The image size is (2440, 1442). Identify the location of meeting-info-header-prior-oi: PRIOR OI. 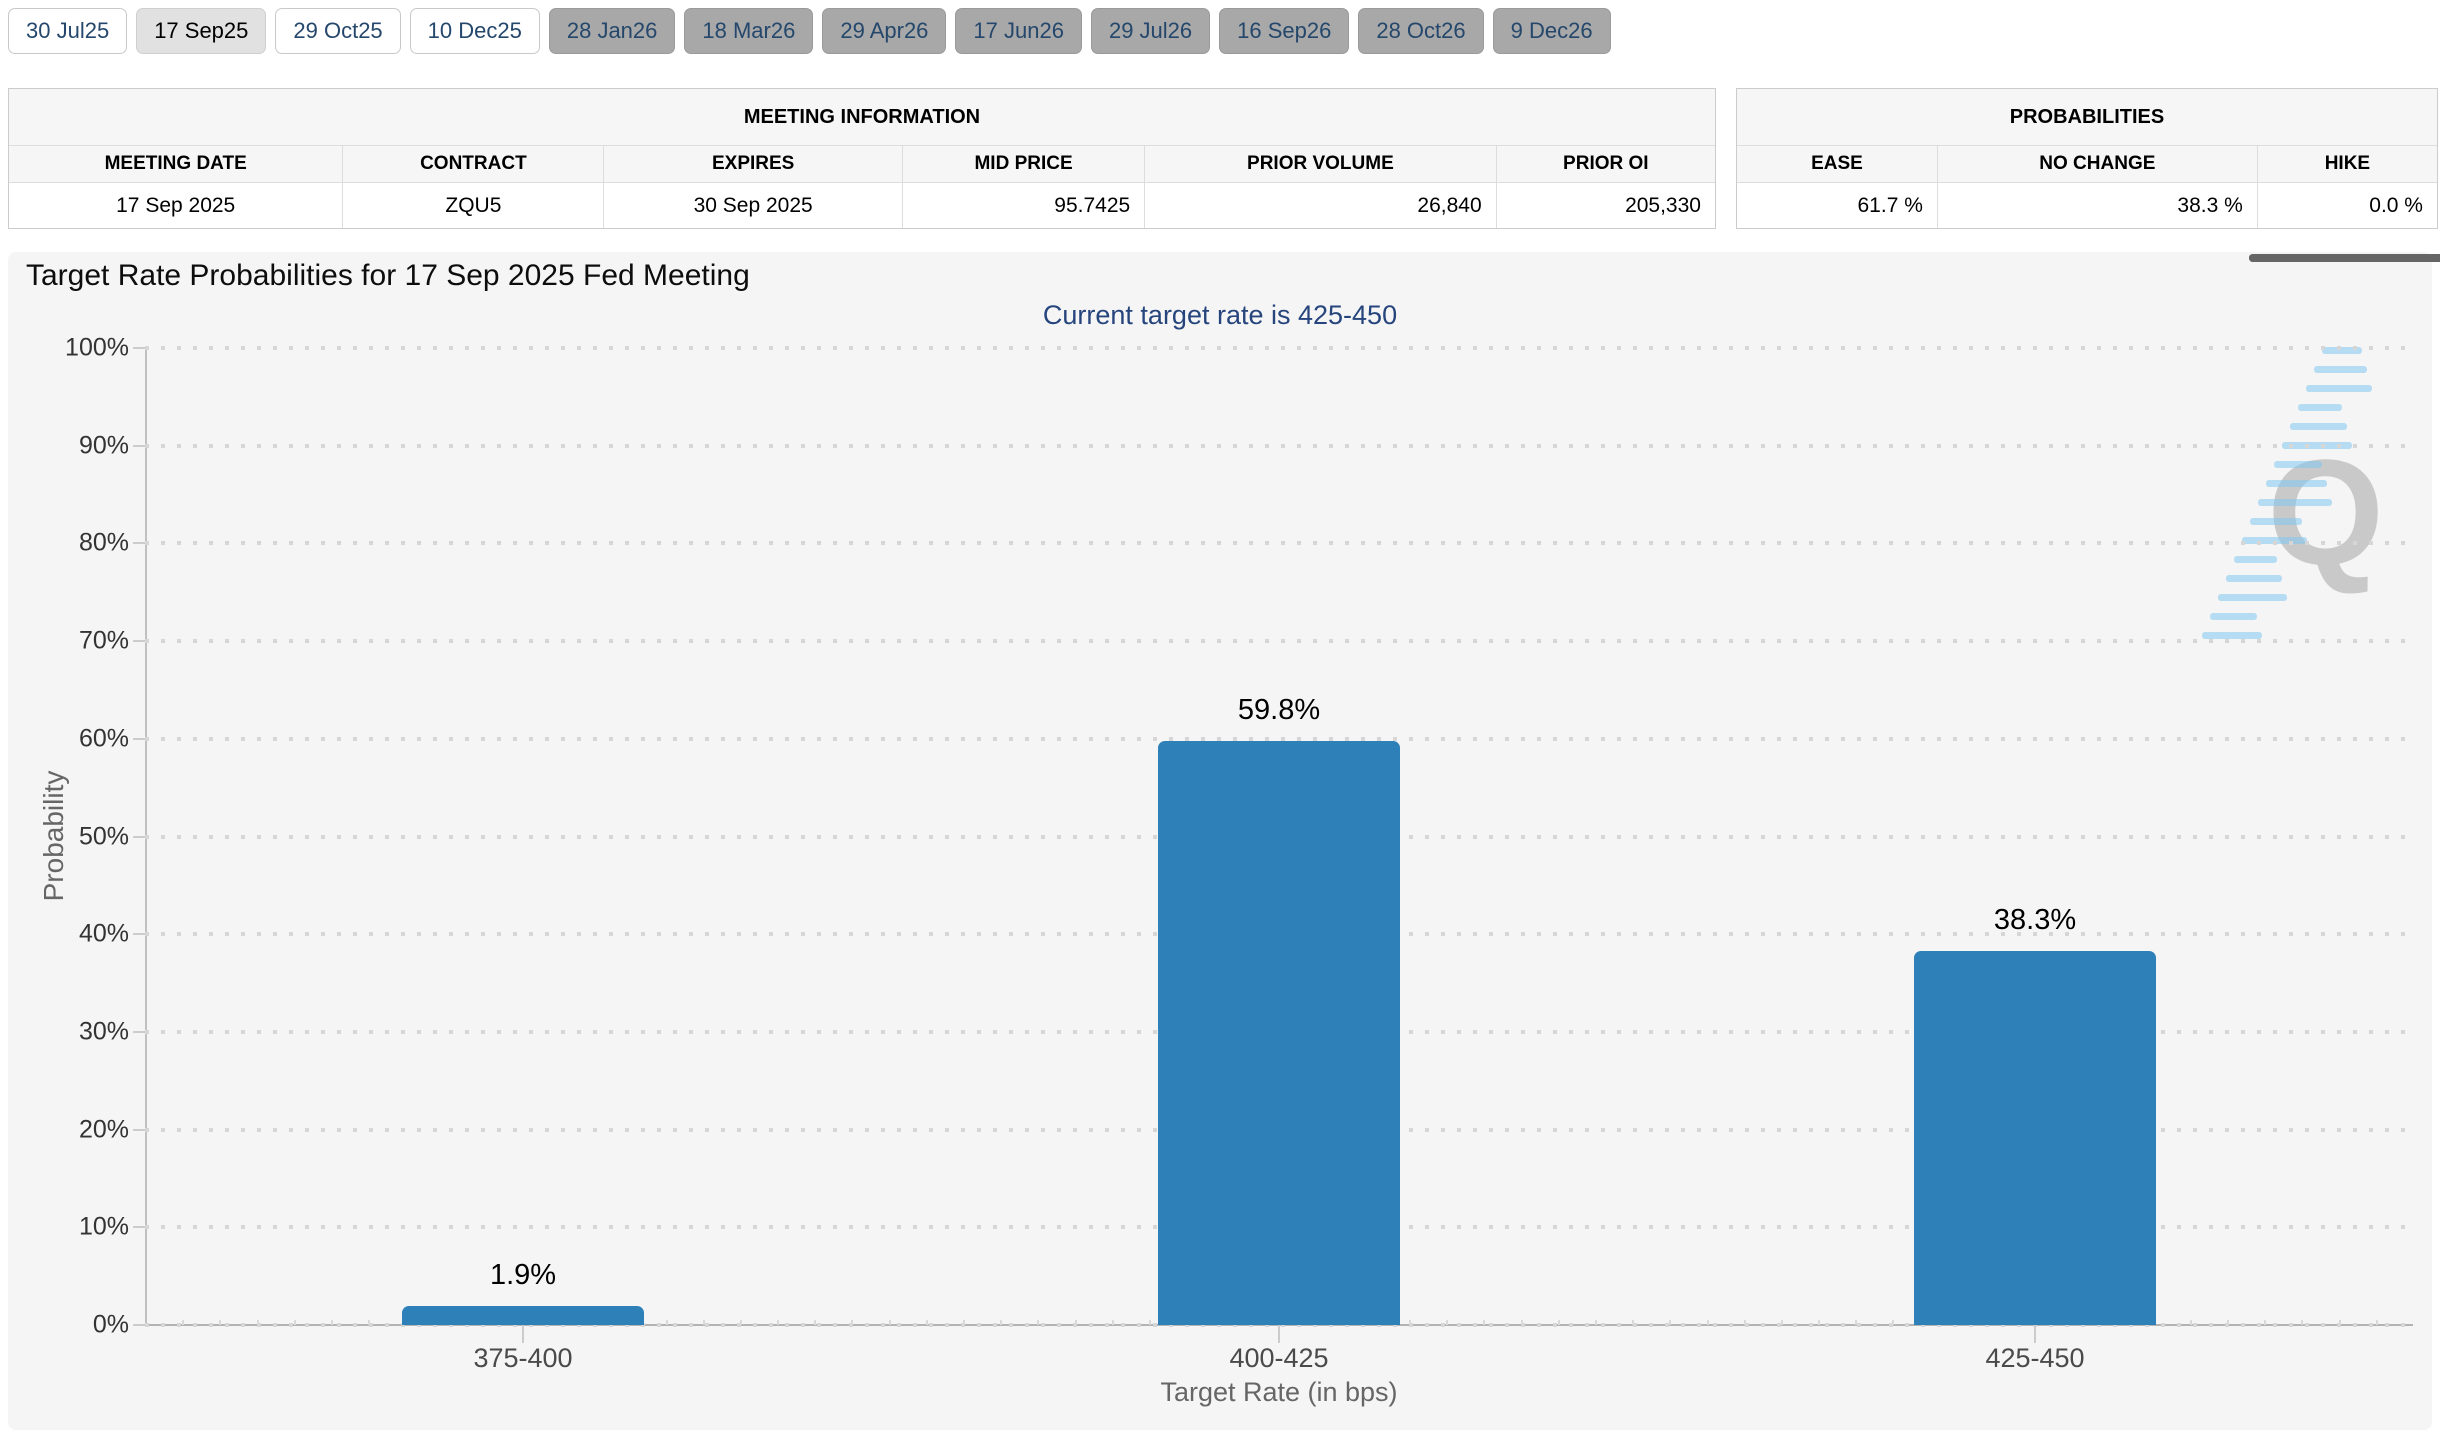
(1605, 164).